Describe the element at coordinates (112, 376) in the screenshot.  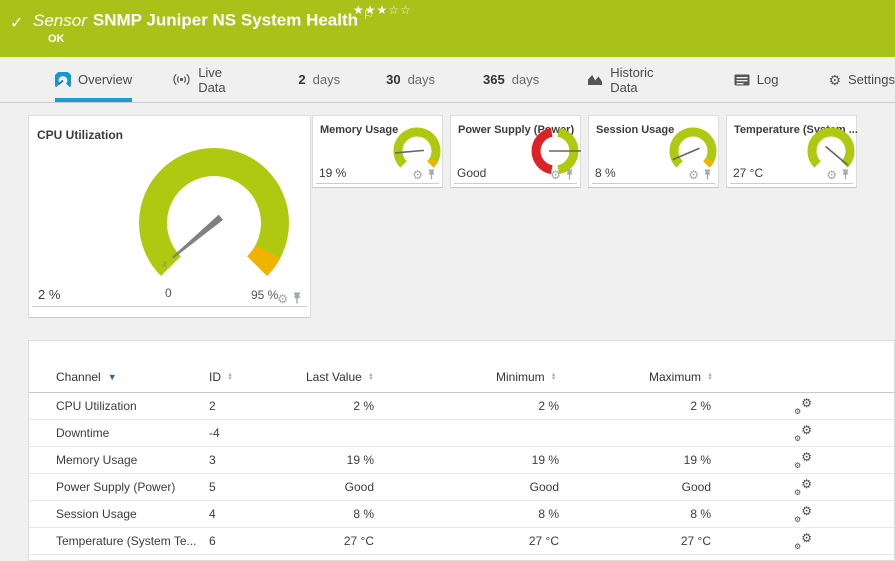
I see `sort-desc-icon: ▼` at that location.